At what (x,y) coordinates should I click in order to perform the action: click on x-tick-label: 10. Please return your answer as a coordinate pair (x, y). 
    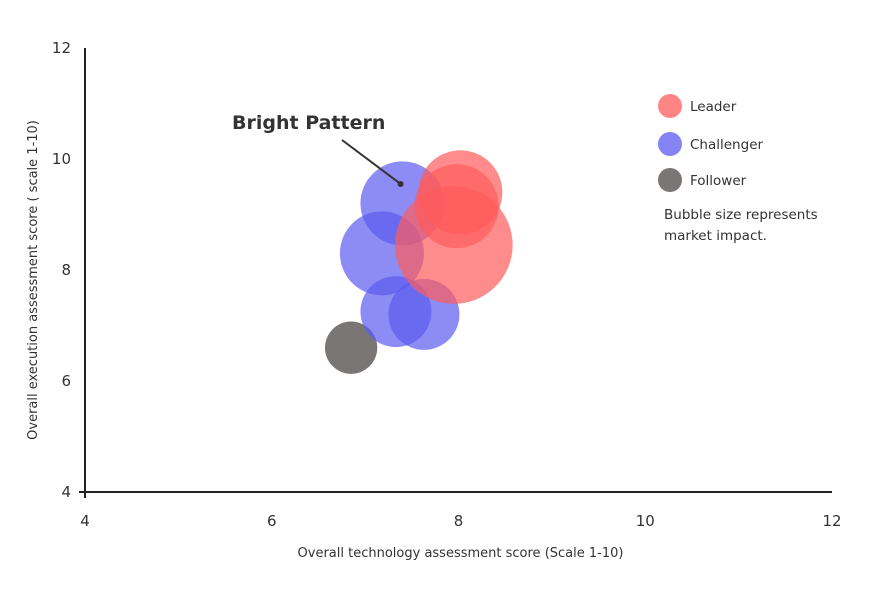
    Looking at the image, I should click on (645, 521).